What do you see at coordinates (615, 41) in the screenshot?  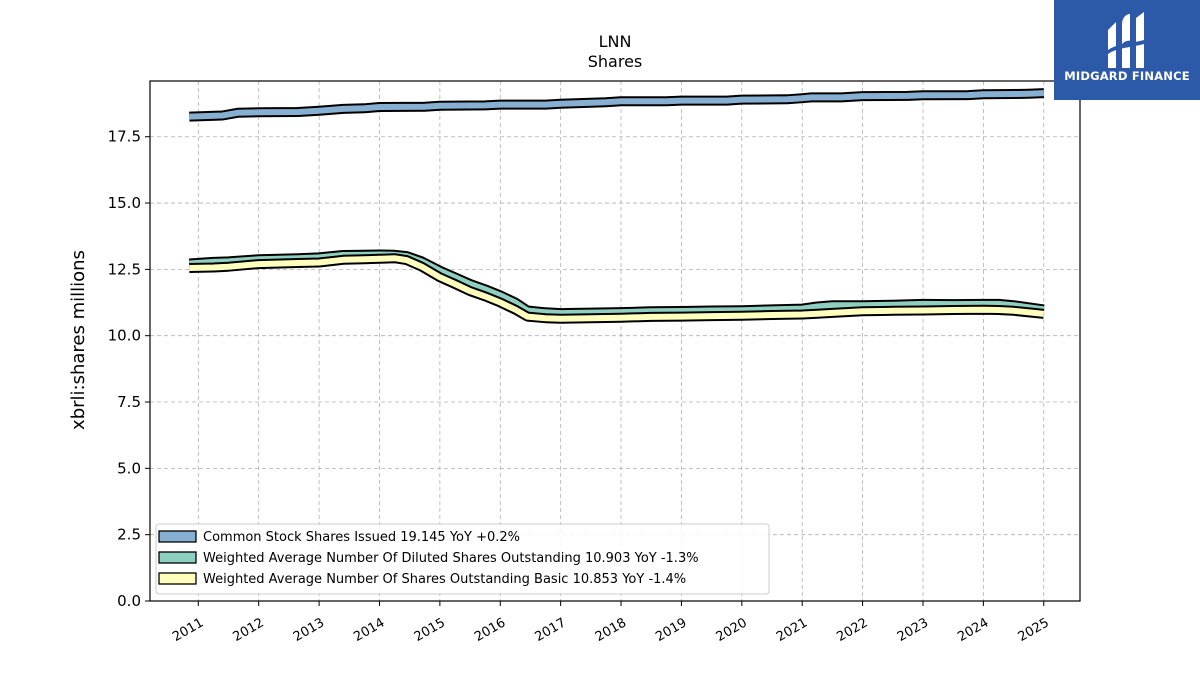 I see `chart-title: LNN` at bounding box center [615, 41].